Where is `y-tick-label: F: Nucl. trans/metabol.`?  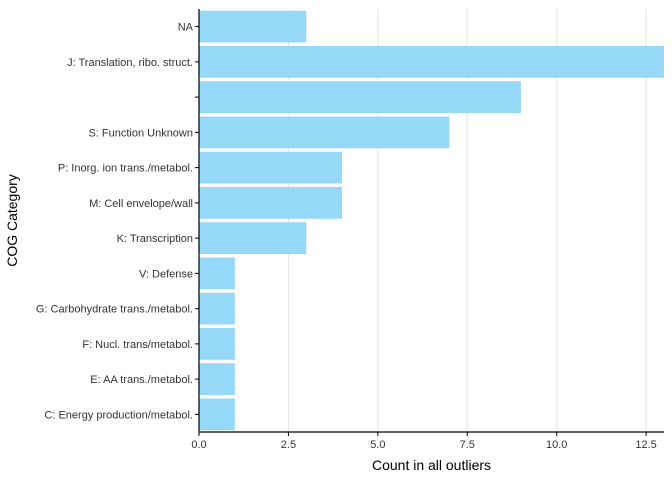
y-tick-label: F: Nucl. trans/metabol. is located at coordinates (137, 345).